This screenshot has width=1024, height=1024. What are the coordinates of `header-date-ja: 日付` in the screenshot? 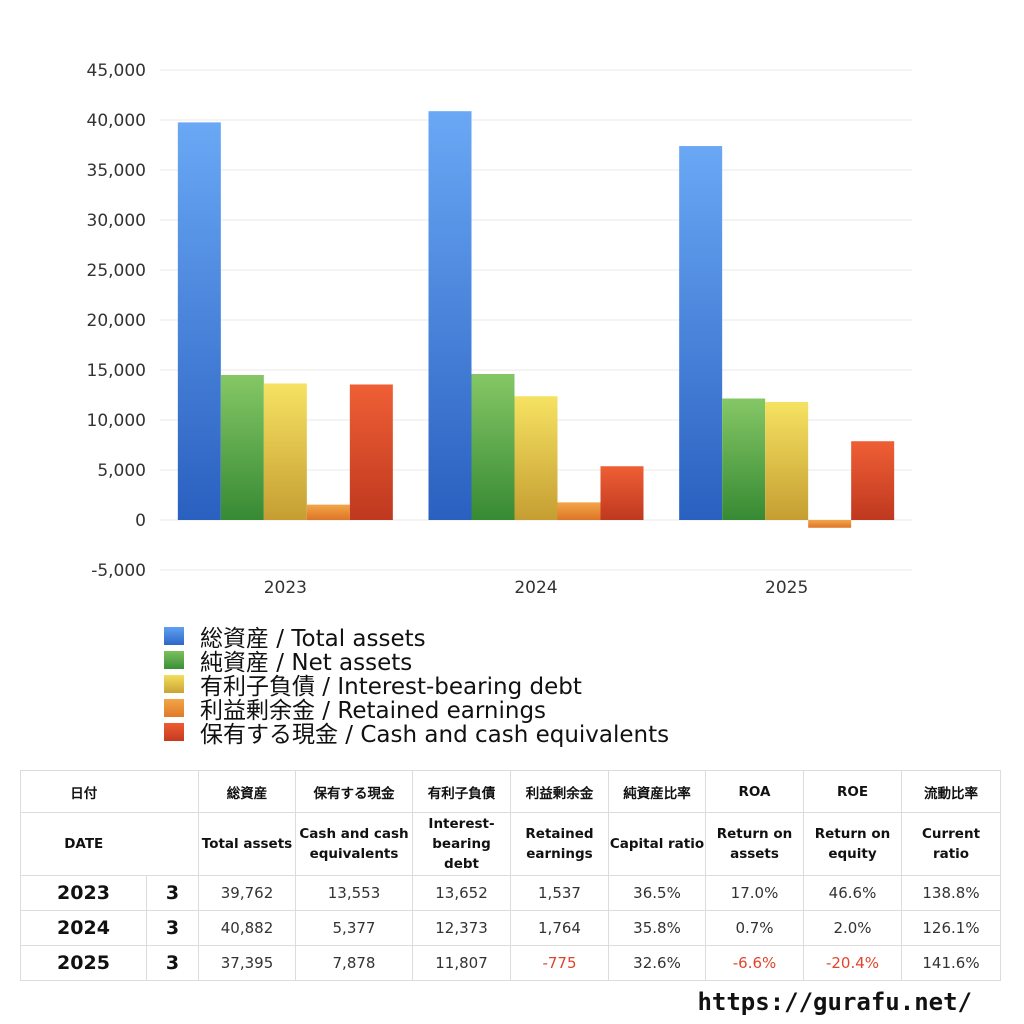 It's located at (83, 791).